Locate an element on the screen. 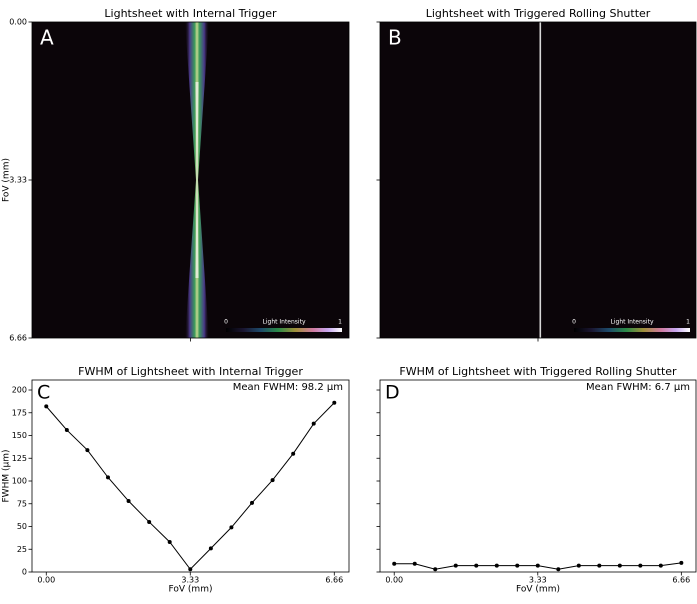 This screenshot has height=604, width=697. y-tick-label: 6.66 is located at coordinates (18, 338).